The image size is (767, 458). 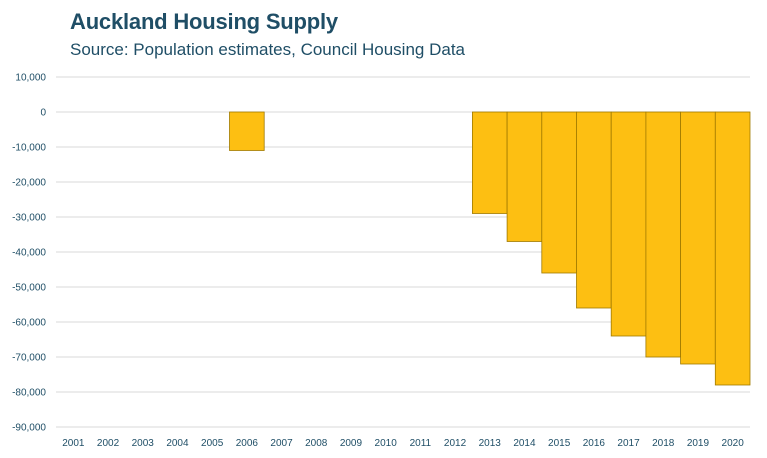 What do you see at coordinates (628, 224) in the screenshot?
I see `bar-2017` at bounding box center [628, 224].